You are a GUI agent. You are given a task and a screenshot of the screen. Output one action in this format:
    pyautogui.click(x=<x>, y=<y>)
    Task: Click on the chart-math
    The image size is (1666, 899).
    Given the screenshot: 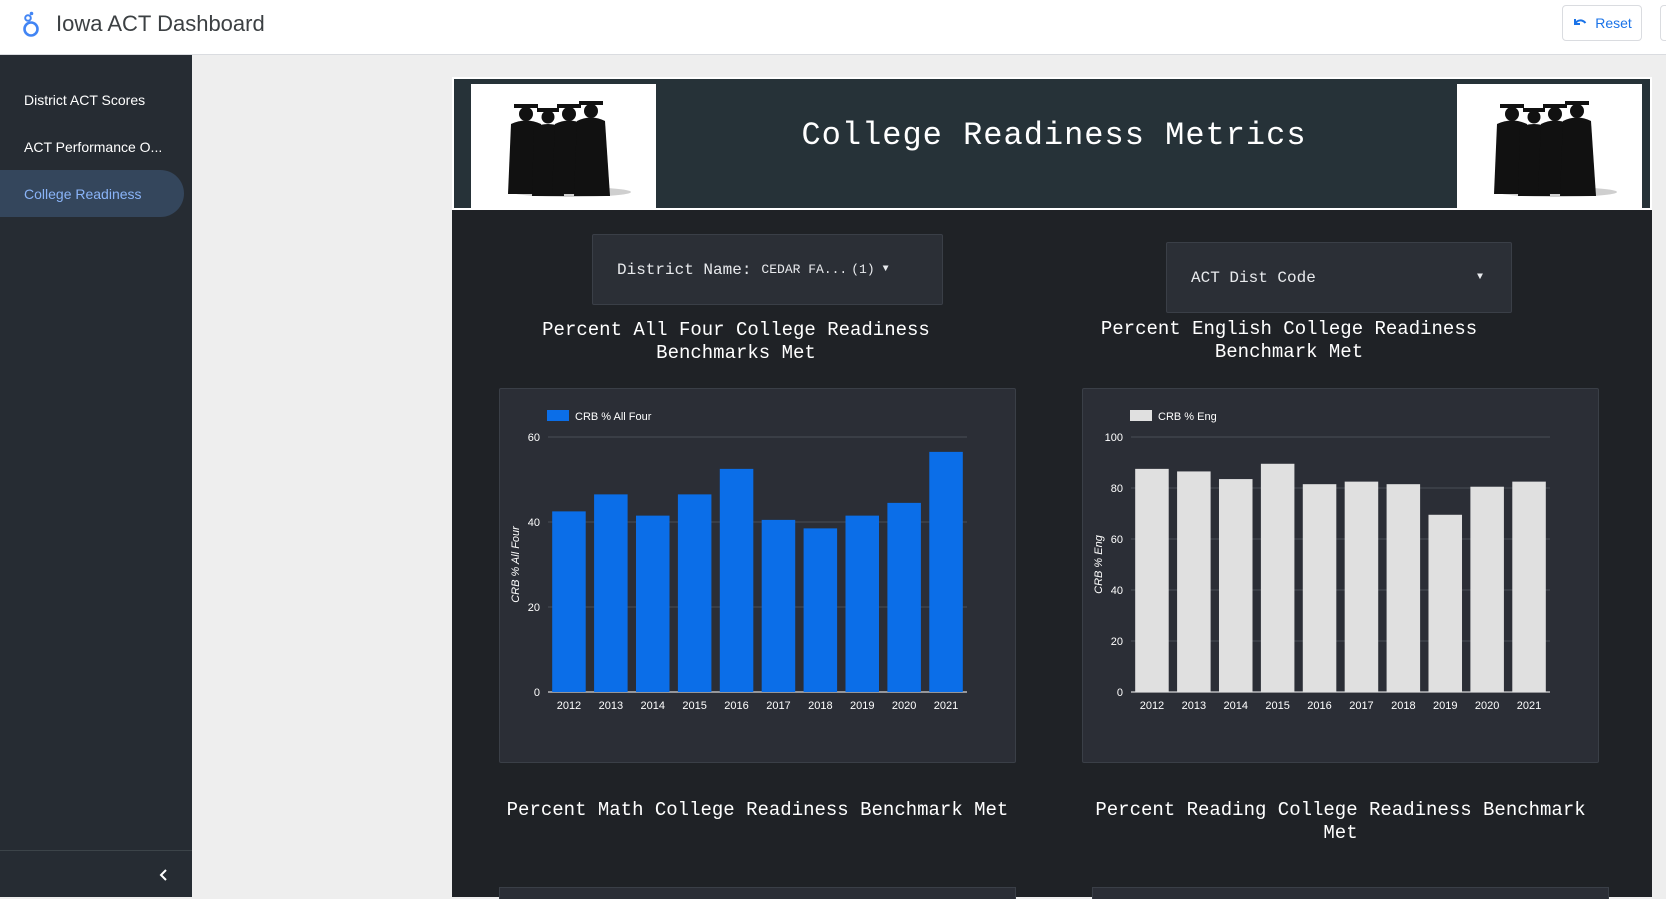 What is the action you would take?
    pyautogui.click(x=757, y=893)
    